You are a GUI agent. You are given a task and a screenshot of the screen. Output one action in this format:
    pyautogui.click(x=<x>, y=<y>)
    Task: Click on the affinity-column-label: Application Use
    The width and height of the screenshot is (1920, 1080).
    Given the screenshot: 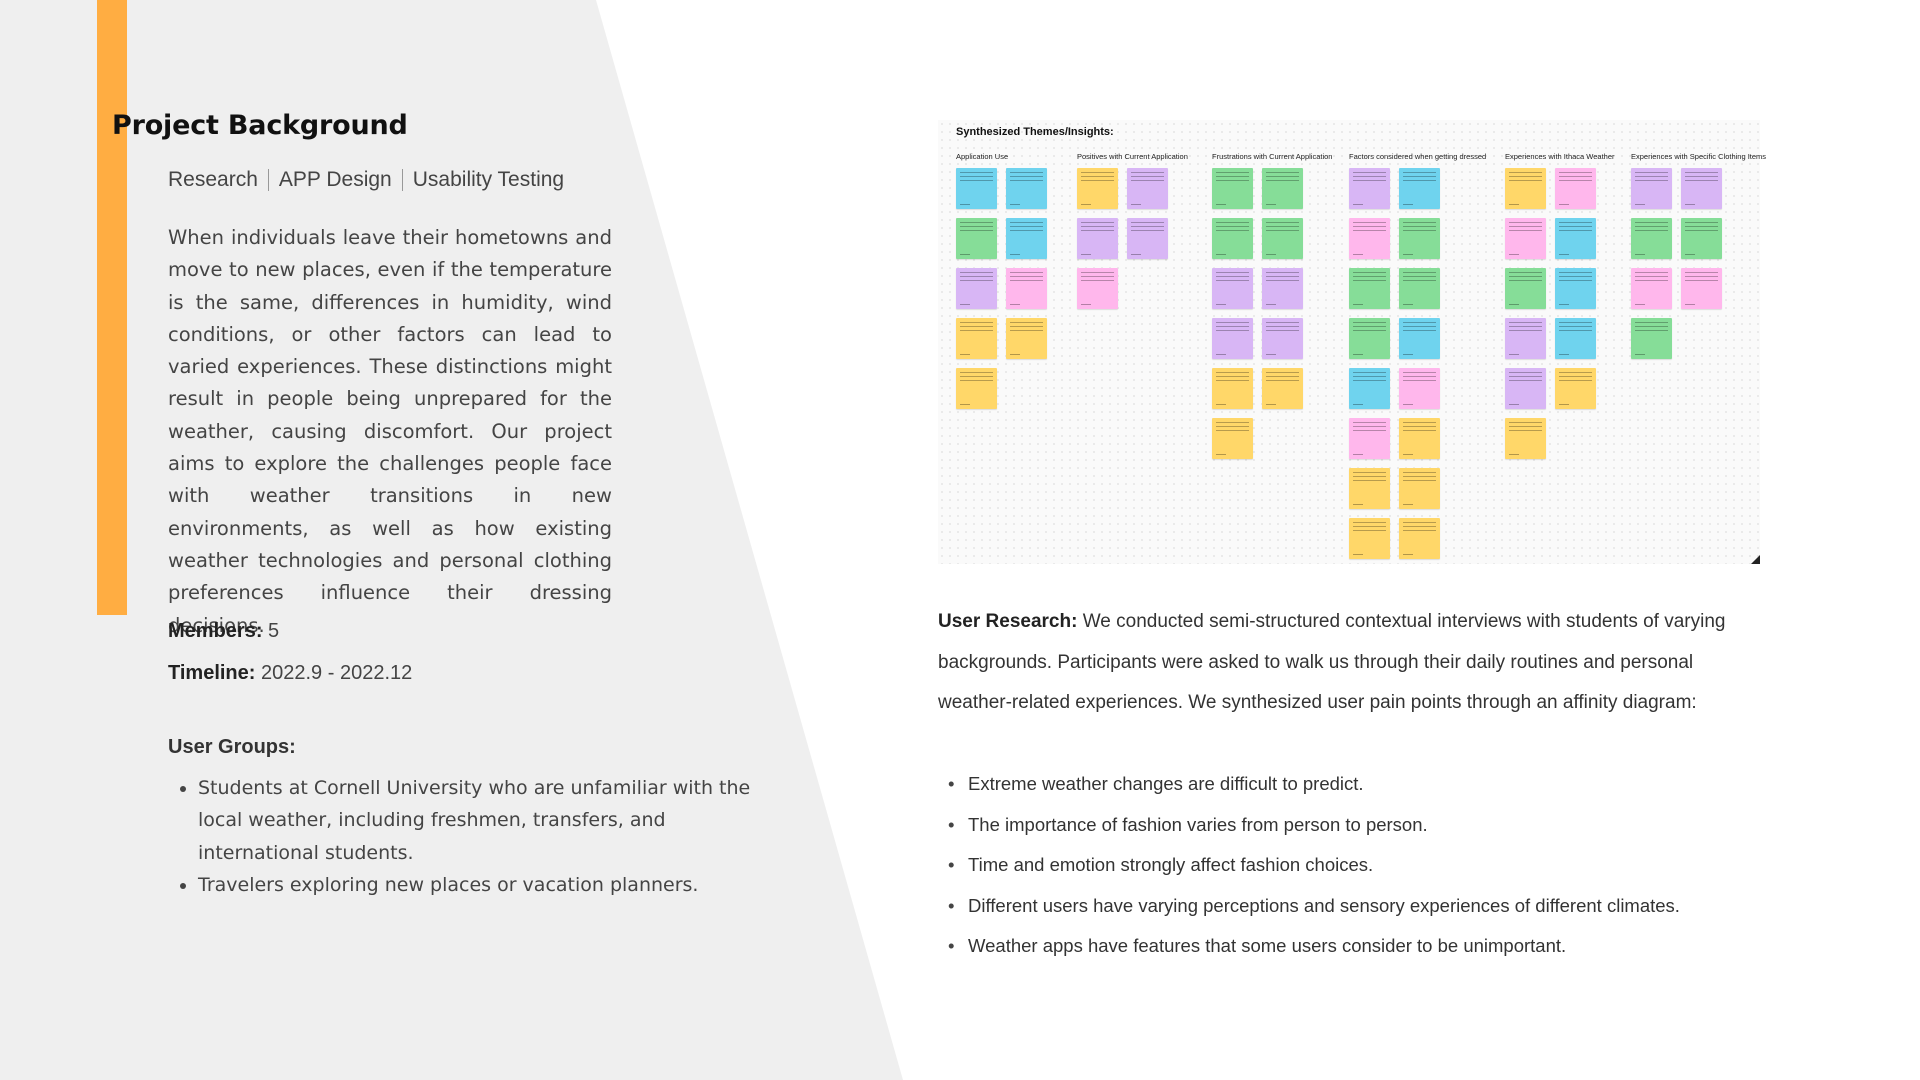 What is the action you would take?
    pyautogui.click(x=982, y=156)
    